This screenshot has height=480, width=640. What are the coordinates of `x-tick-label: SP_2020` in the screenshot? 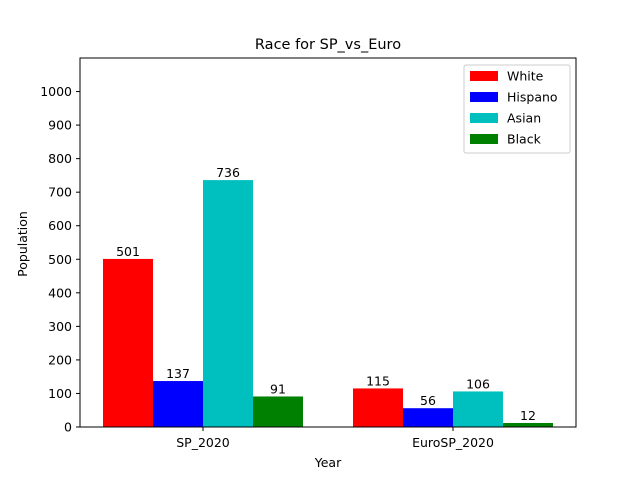 It's located at (203, 442).